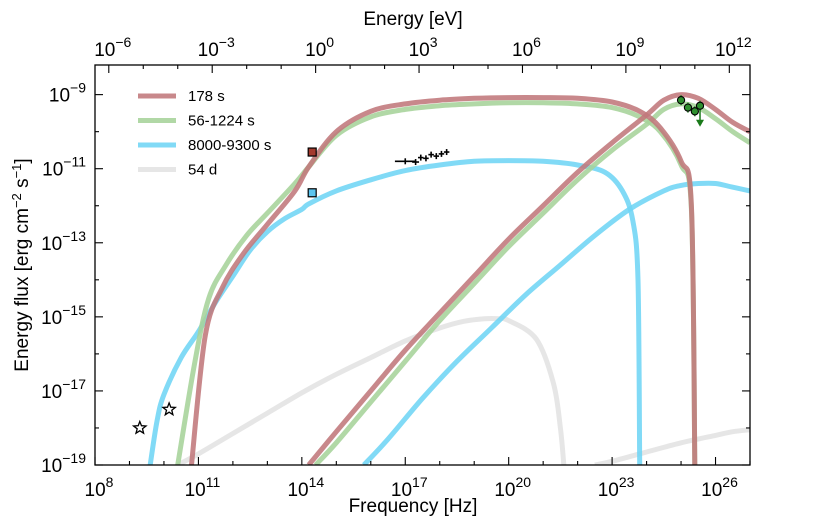 This screenshot has height=519, width=830. What do you see at coordinates (305, 487) in the screenshot?
I see `x-tick-label: 10¹⁴` at bounding box center [305, 487].